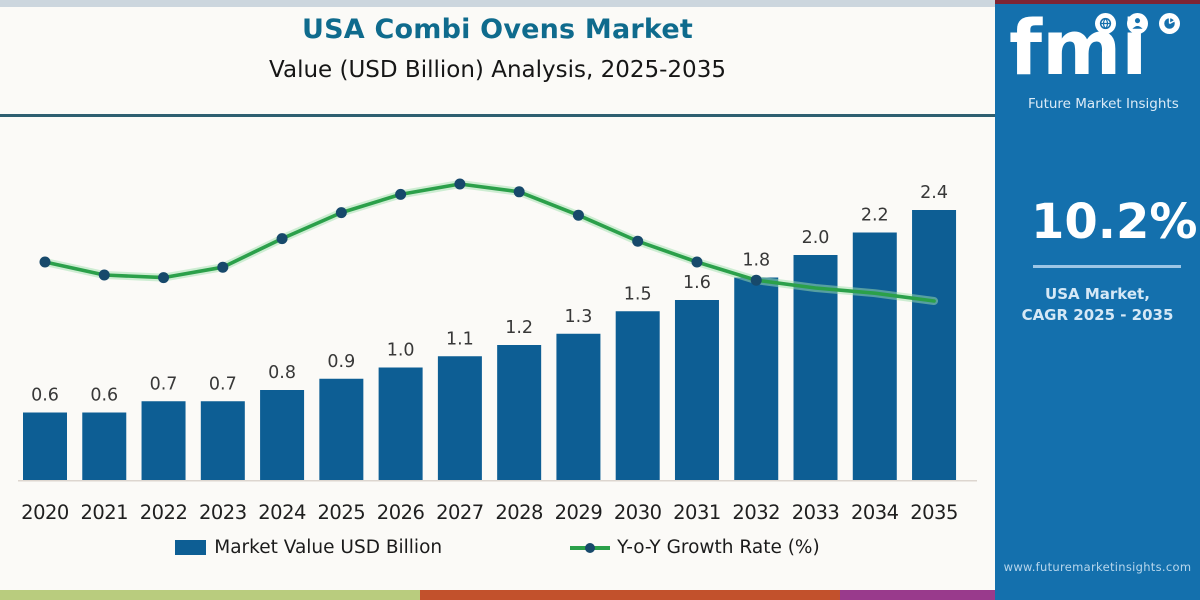 Image resolution: width=1200 pixels, height=600 pixels. Describe the element at coordinates (1169, 23) in the screenshot. I see `pie-chart-icon` at that location.